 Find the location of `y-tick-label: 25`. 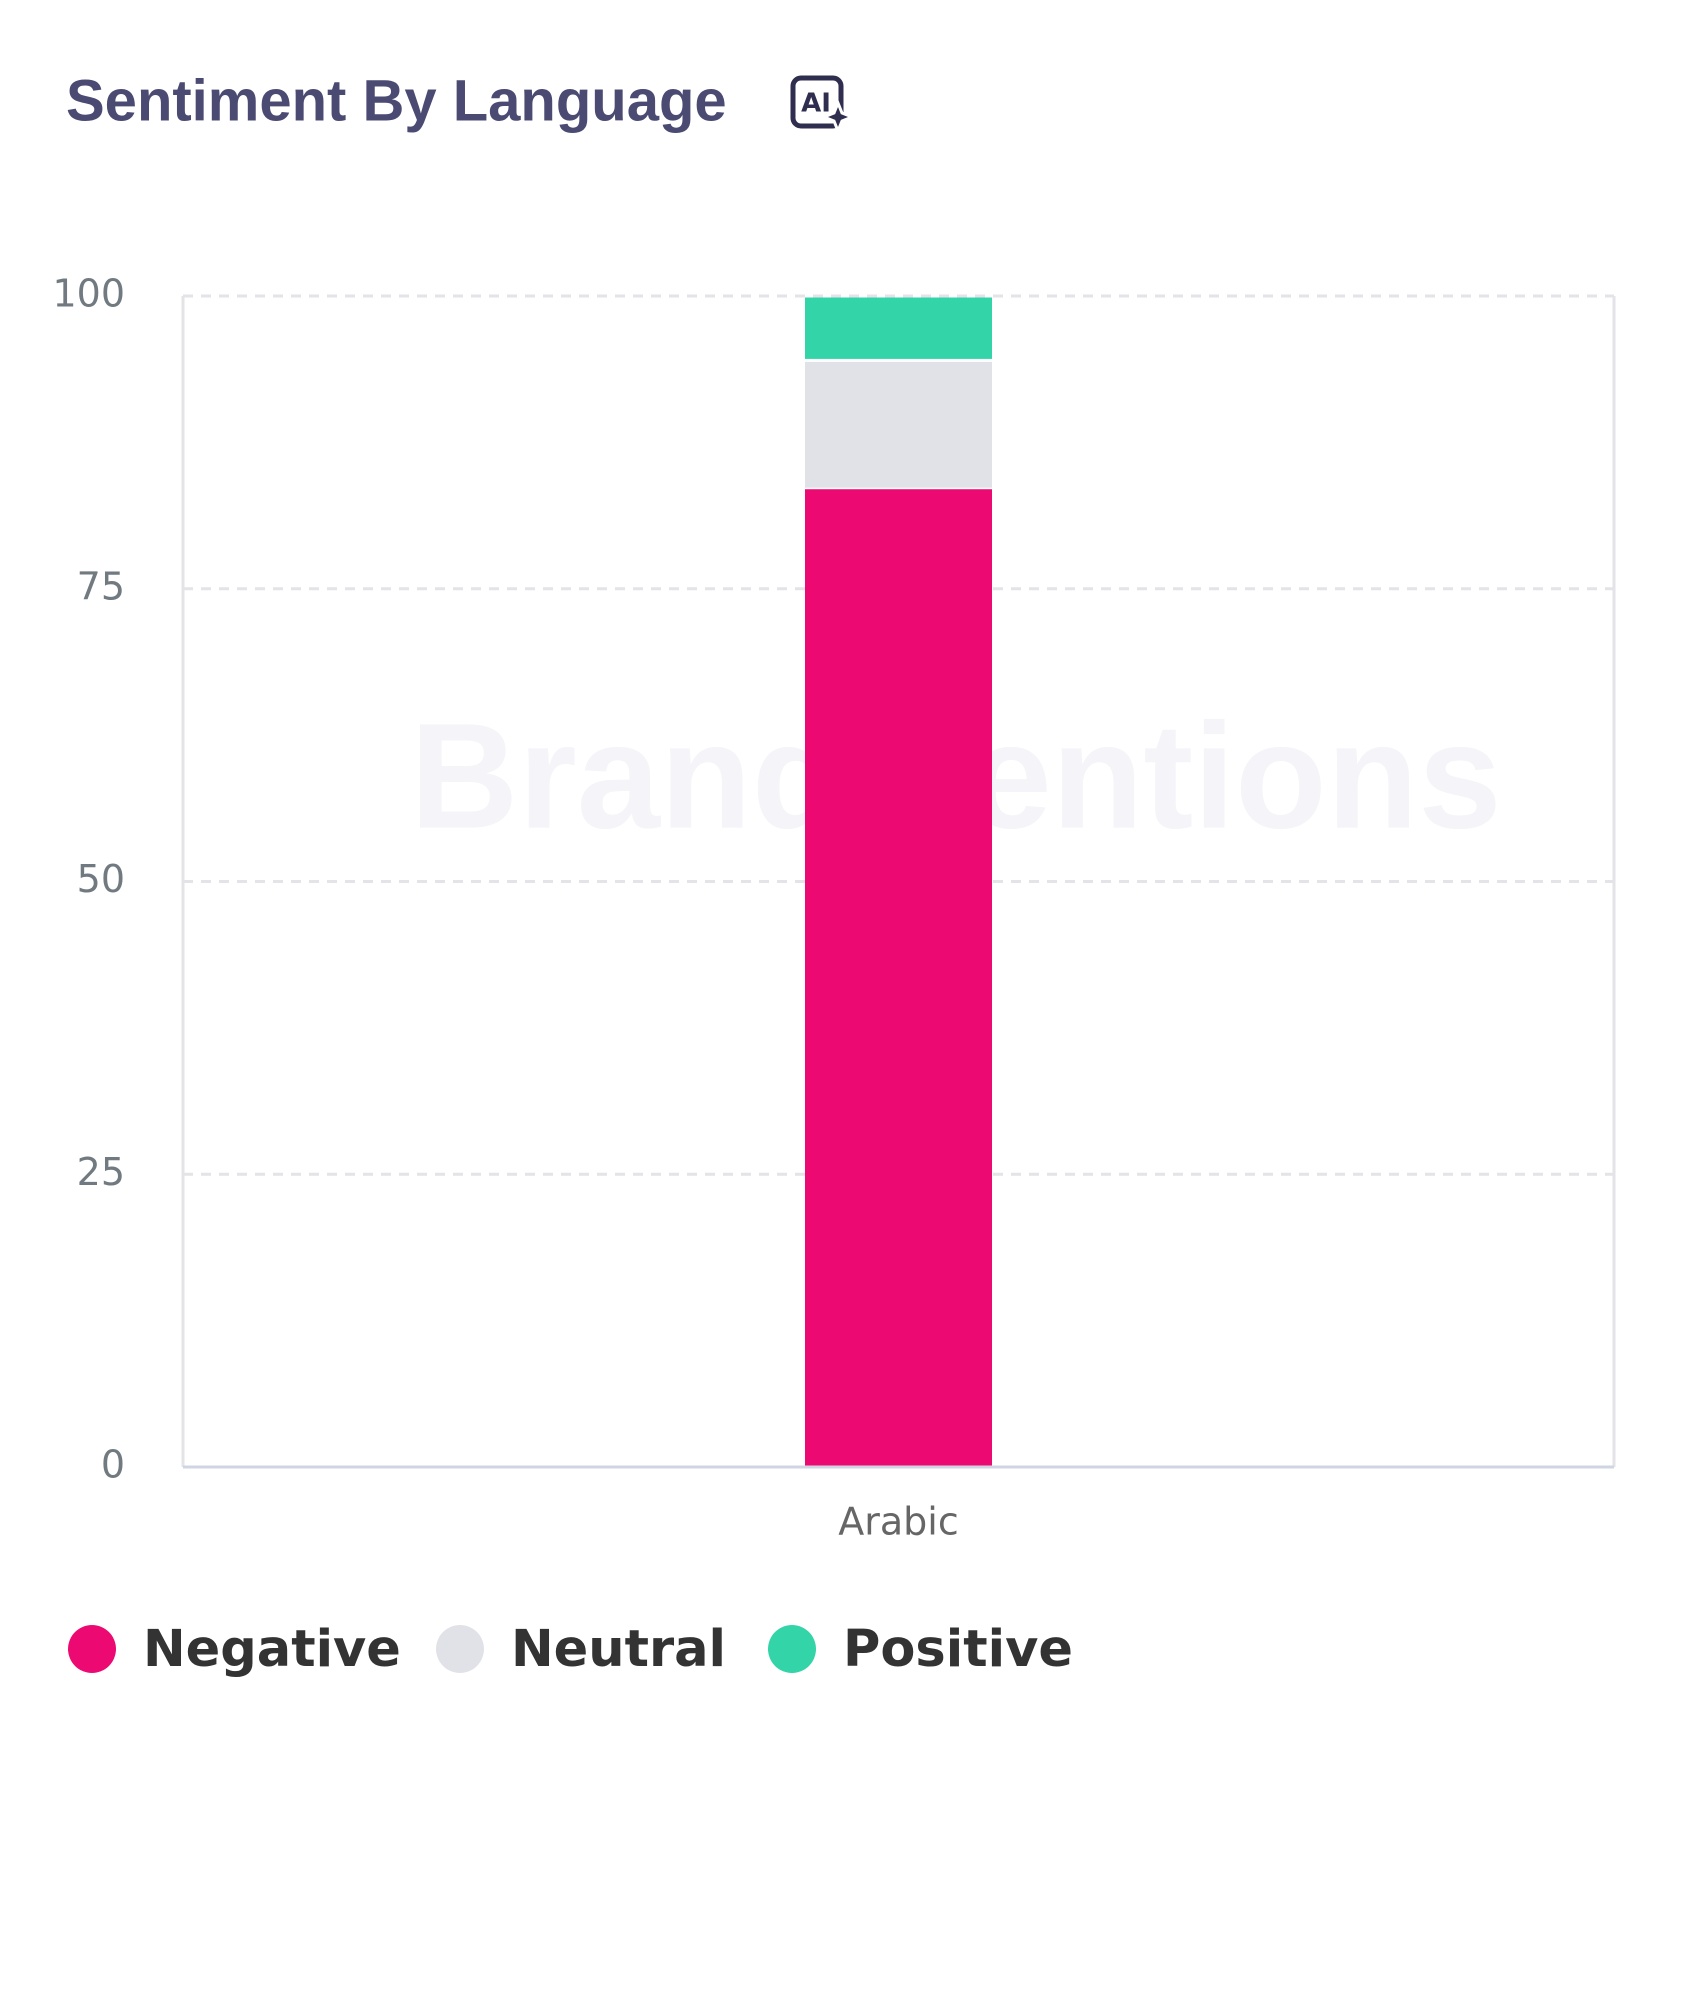

y-tick-label: 25 is located at coordinates (101, 1172).